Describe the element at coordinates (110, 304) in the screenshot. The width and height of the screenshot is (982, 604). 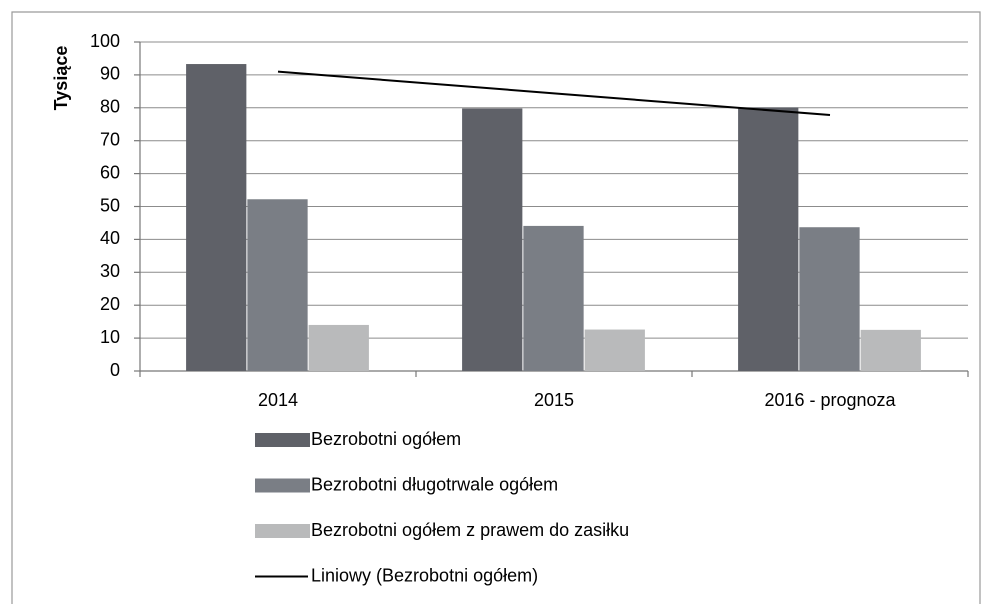
I see `y-tick-label: 20` at that location.